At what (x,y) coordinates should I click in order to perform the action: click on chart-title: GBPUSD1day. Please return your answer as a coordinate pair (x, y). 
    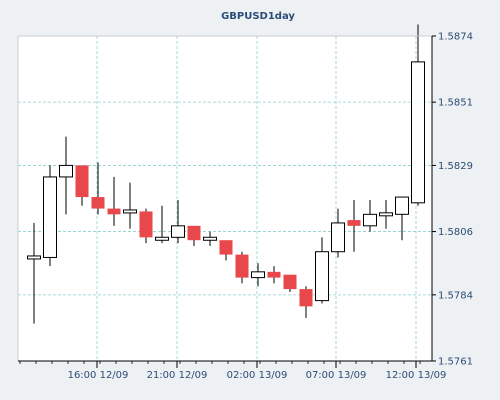
    Looking at the image, I should click on (258, 16).